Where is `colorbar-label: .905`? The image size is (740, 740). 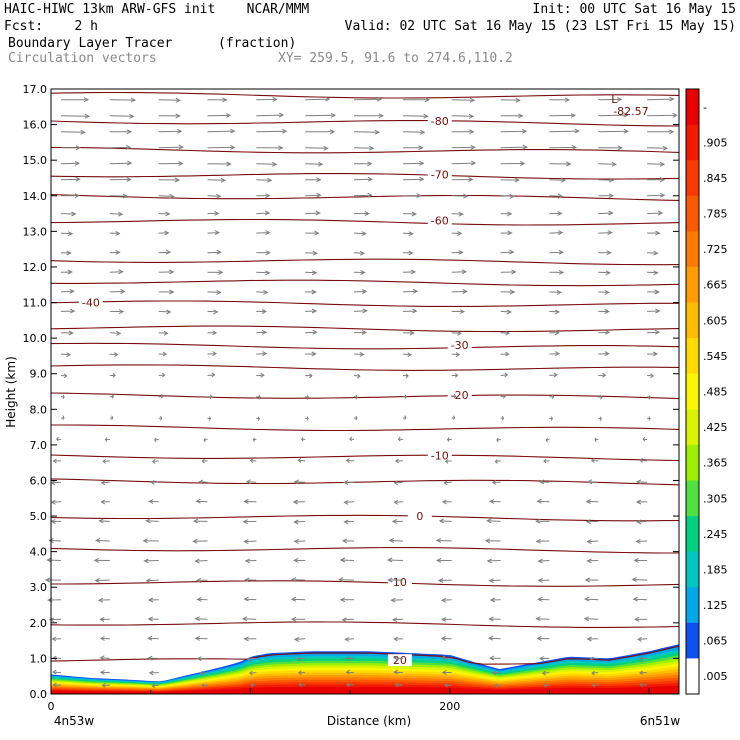 colorbar-label: .905 is located at coordinates (715, 142).